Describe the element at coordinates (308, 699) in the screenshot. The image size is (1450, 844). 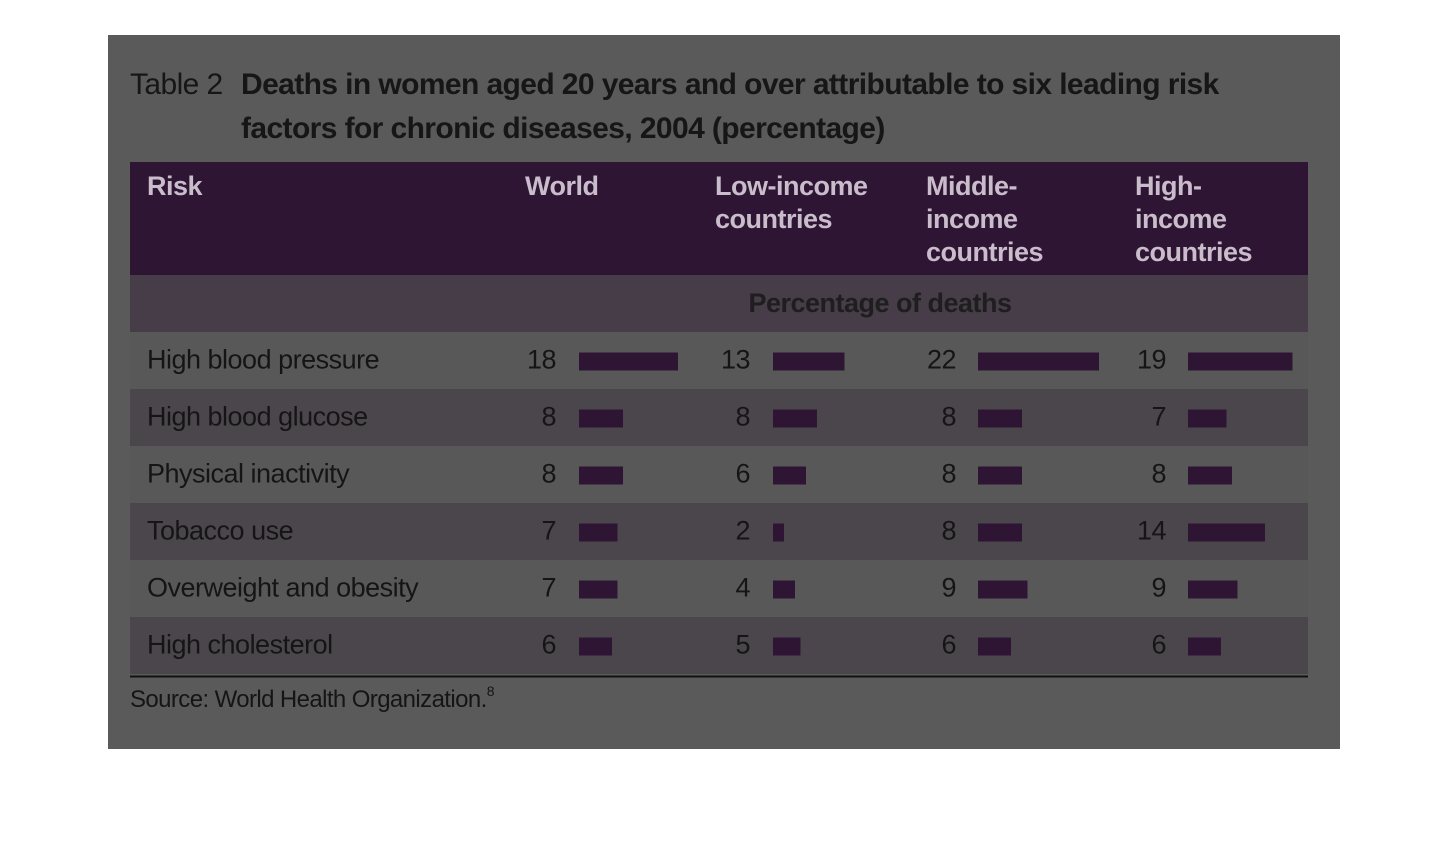
I see `source-text: Source: World Health Organization.` at that location.